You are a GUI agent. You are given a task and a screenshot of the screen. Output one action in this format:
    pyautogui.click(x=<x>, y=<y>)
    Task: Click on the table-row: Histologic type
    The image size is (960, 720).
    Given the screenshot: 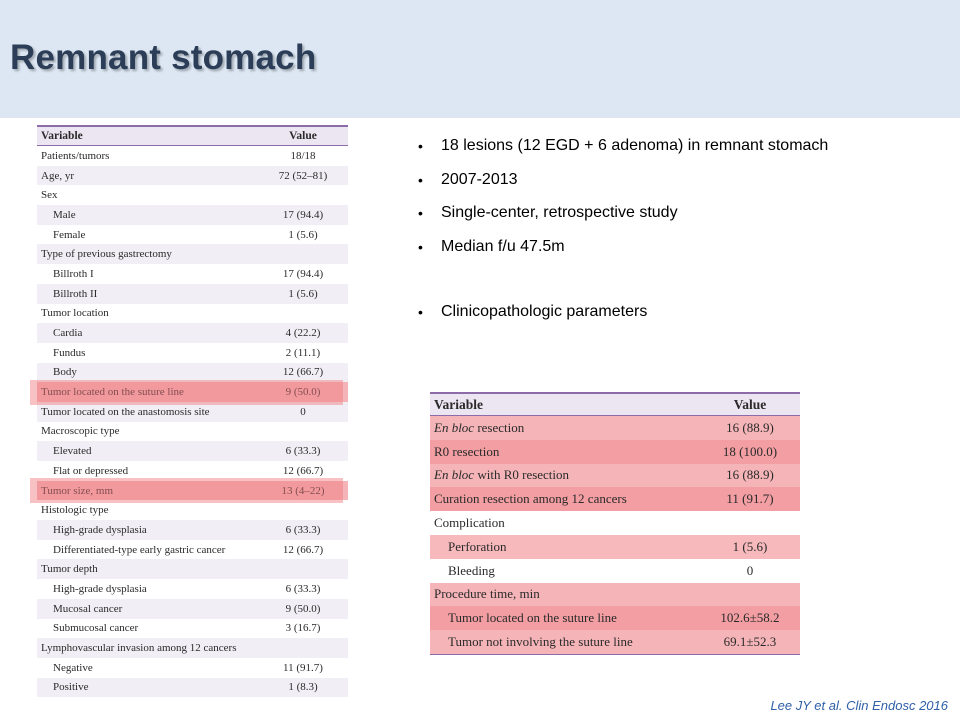 What is the action you would take?
    pyautogui.click(x=75, y=510)
    